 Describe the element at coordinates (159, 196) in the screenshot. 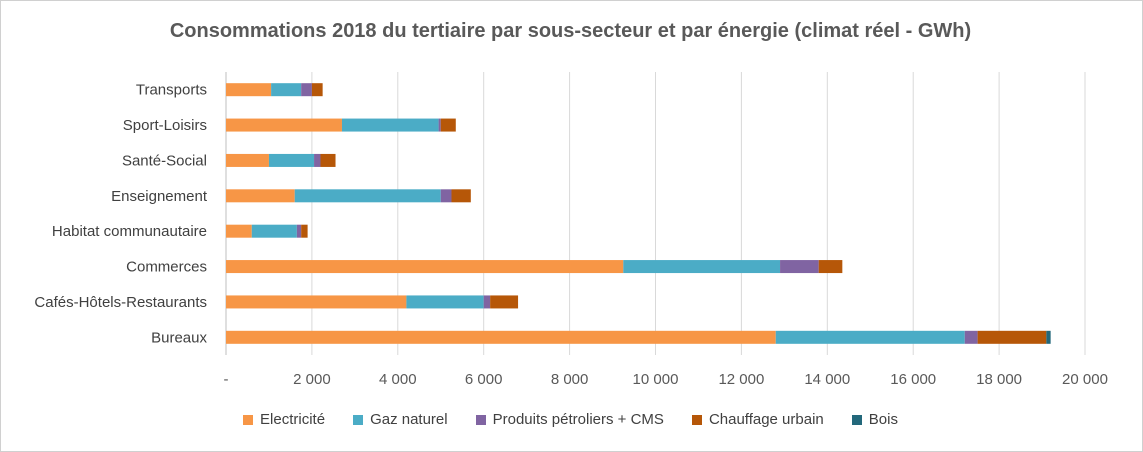

I see `category-label: Enseignement` at that location.